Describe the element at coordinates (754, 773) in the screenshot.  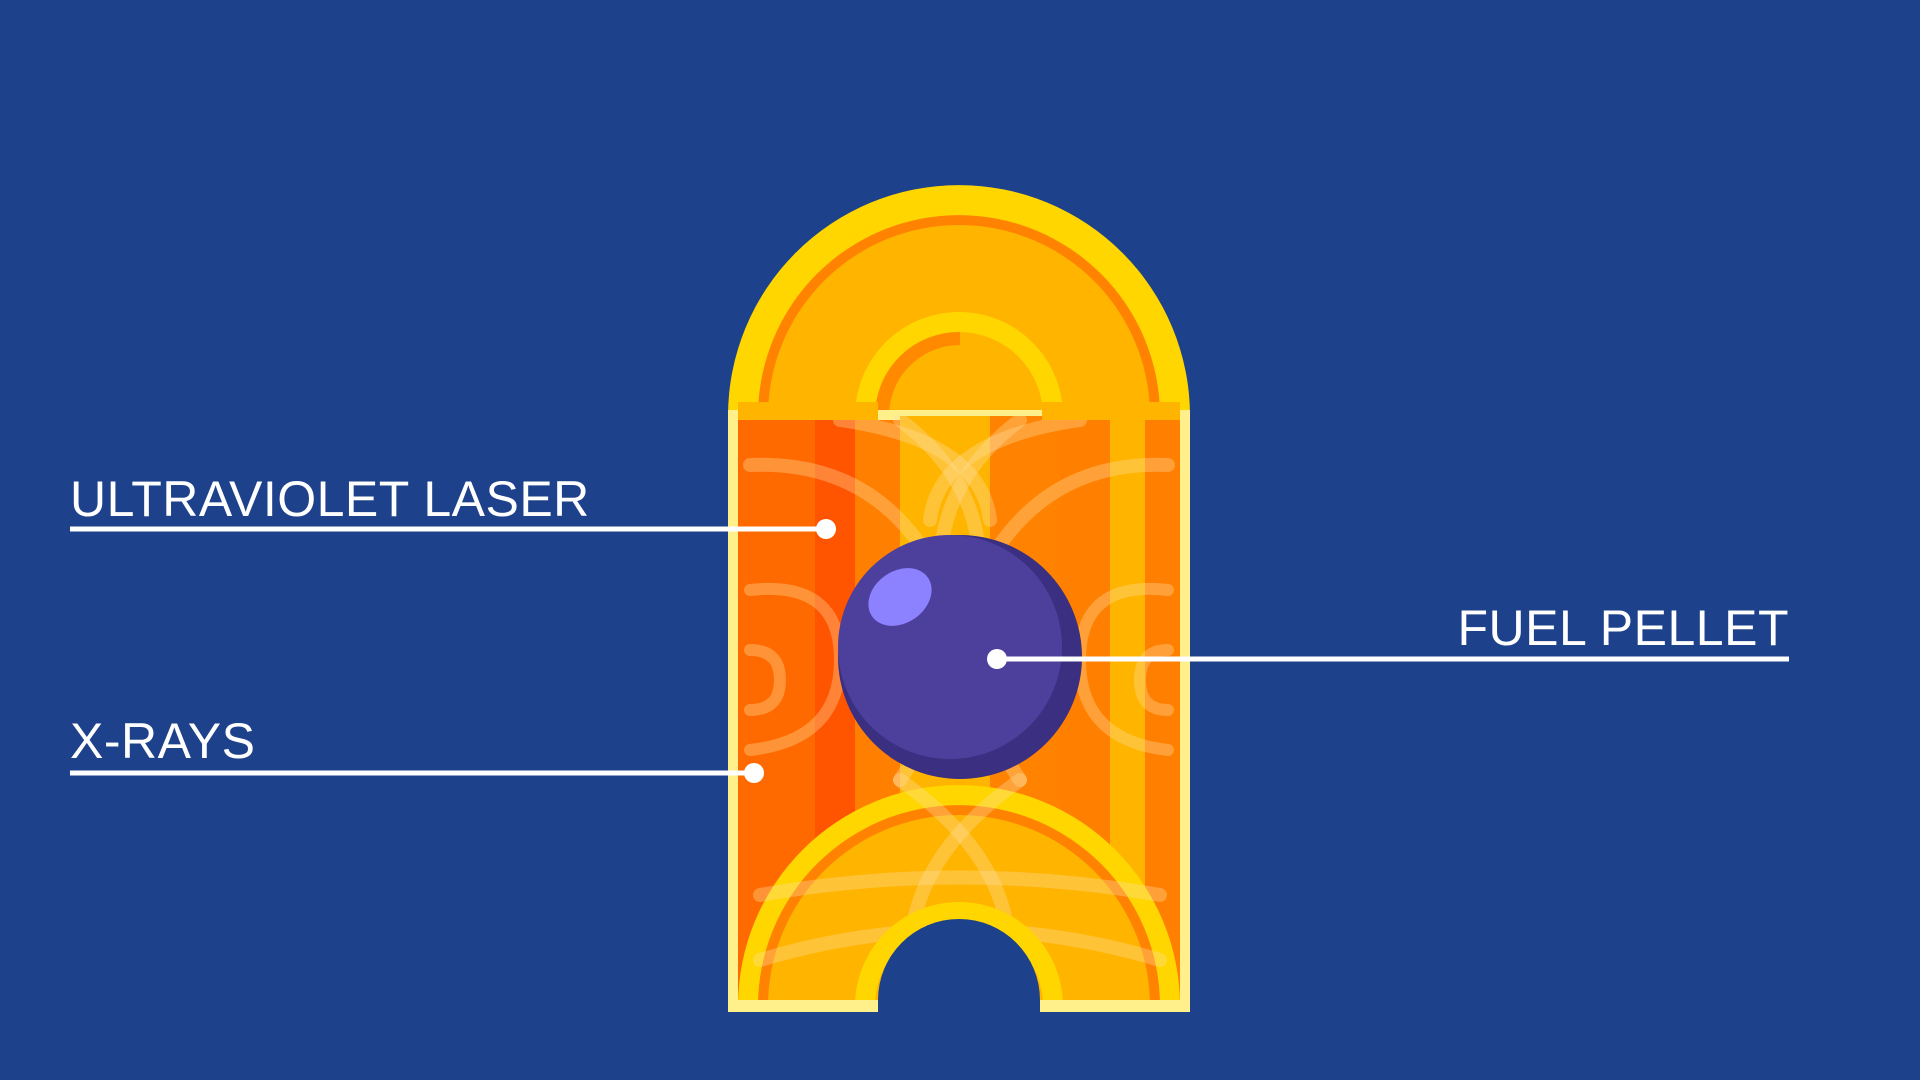
I see `x-rays-pointer-dot` at that location.